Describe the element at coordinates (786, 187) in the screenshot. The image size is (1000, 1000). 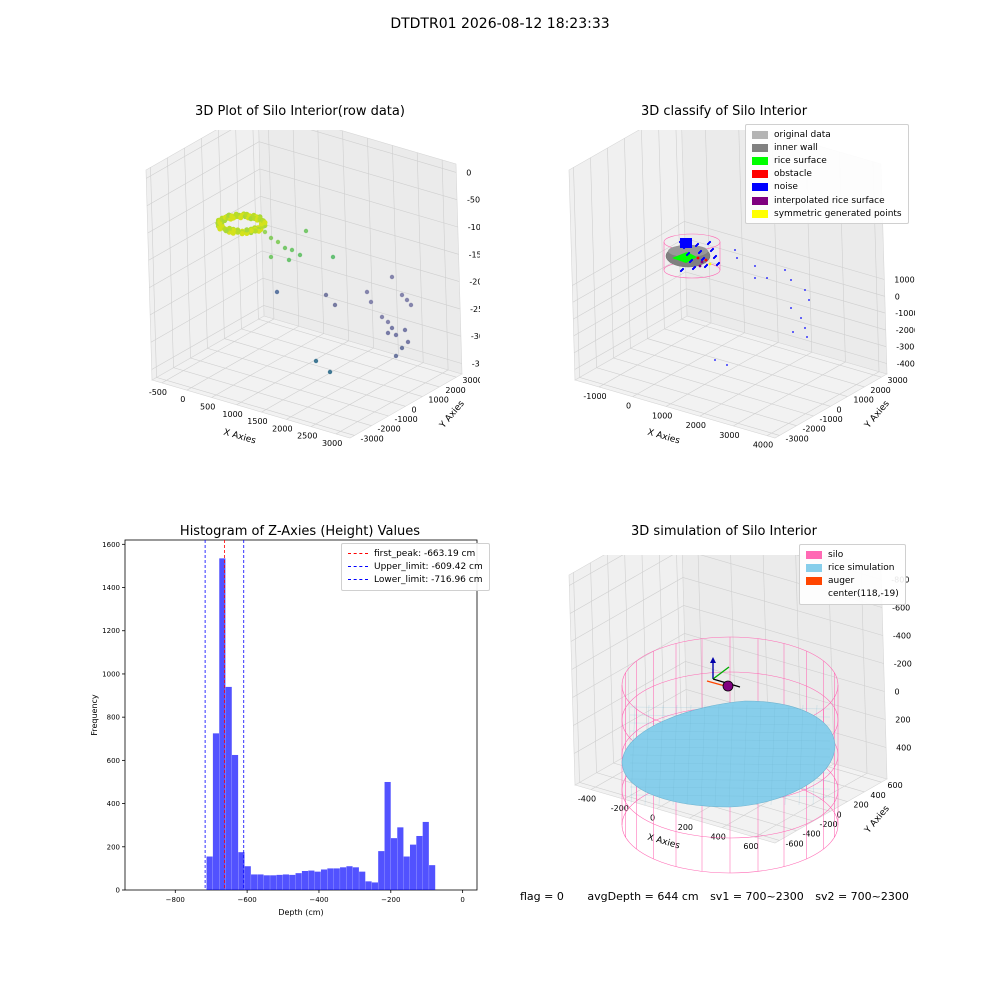
I see `legend-label: noise` at that location.